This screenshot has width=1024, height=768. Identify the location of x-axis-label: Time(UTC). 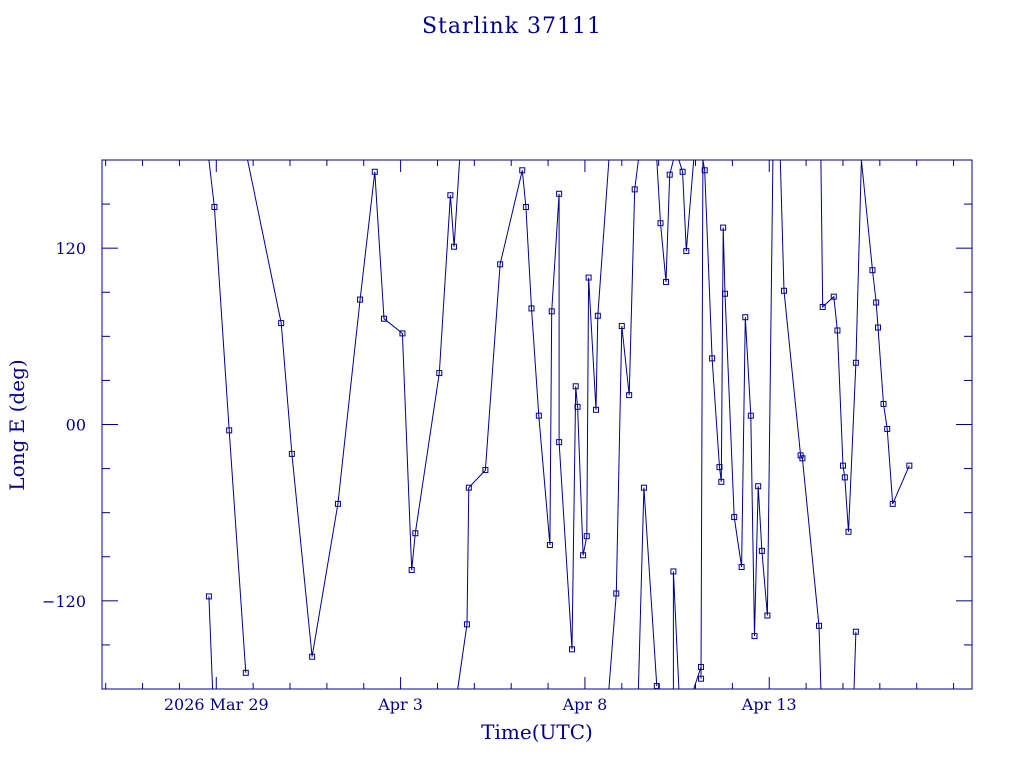
(537, 732).